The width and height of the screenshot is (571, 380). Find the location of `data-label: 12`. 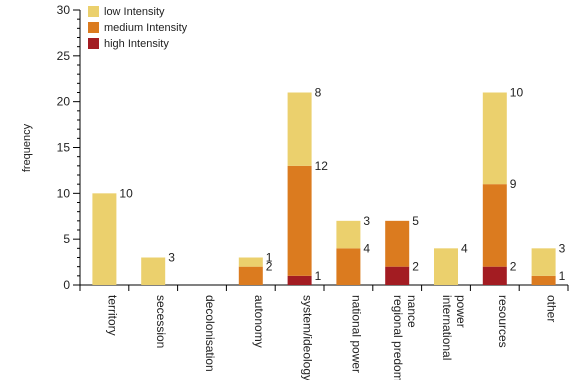

data-label: 12 is located at coordinates (322, 166).